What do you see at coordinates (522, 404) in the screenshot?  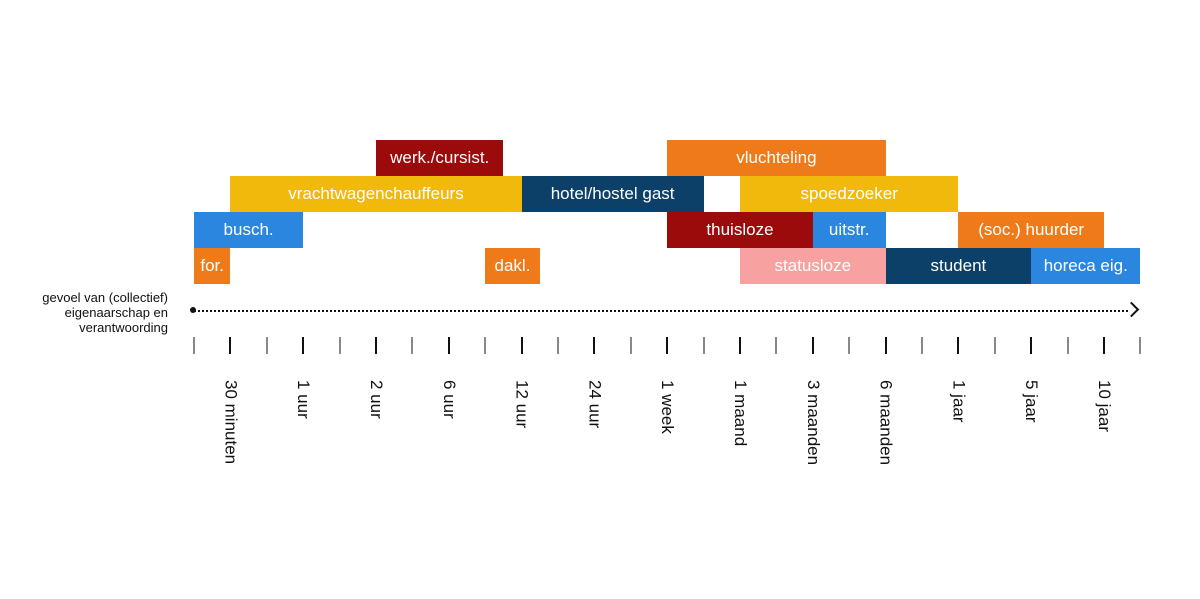 I see `tick-label-9: 12 uur` at bounding box center [522, 404].